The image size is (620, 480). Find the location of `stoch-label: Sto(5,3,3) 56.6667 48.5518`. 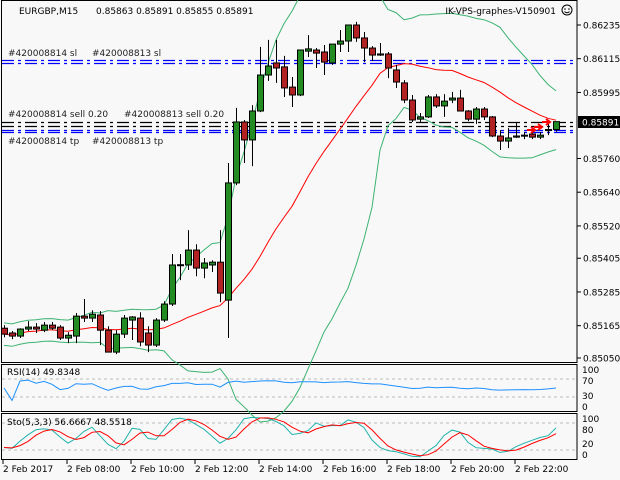

stoch-label: Sto(5,3,3) 56.6667 48.5518 is located at coordinates (69, 423).